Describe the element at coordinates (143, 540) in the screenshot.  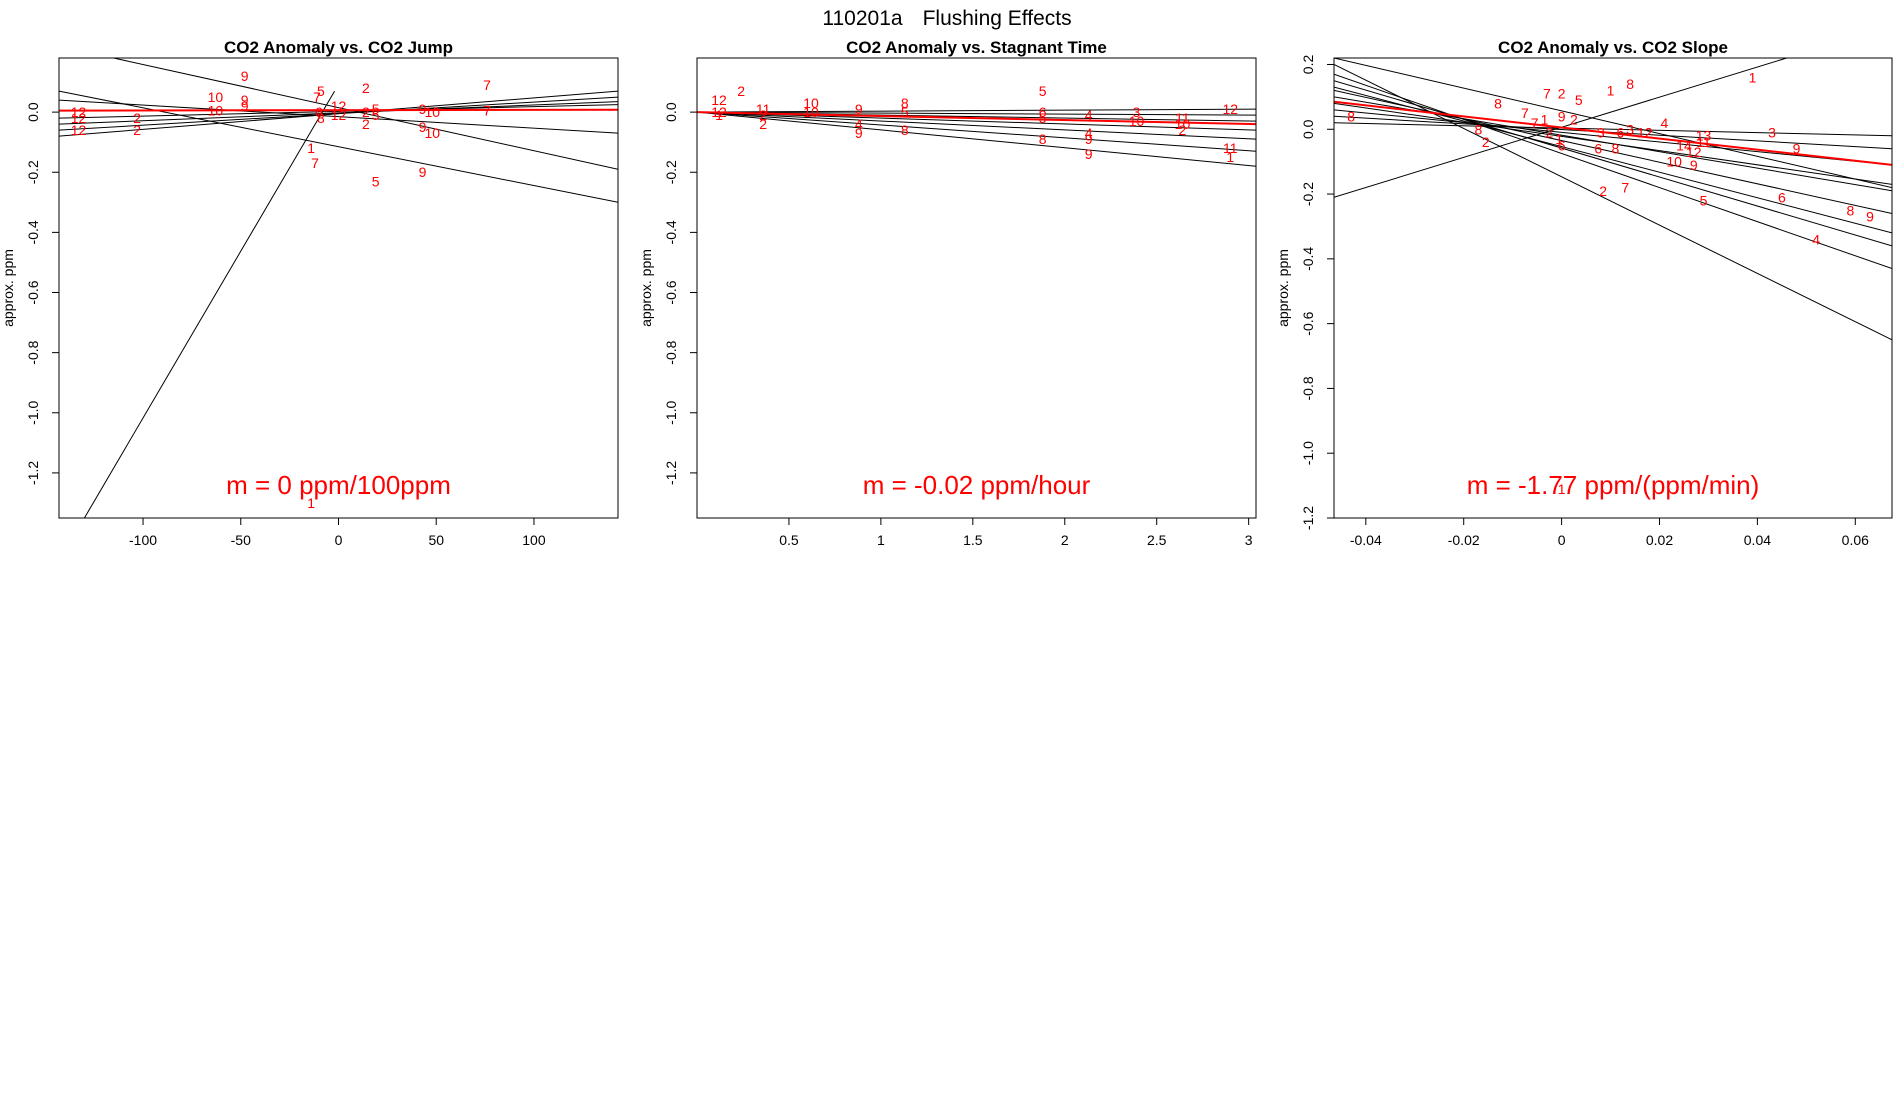
I see `x-tick-label: -100` at that location.